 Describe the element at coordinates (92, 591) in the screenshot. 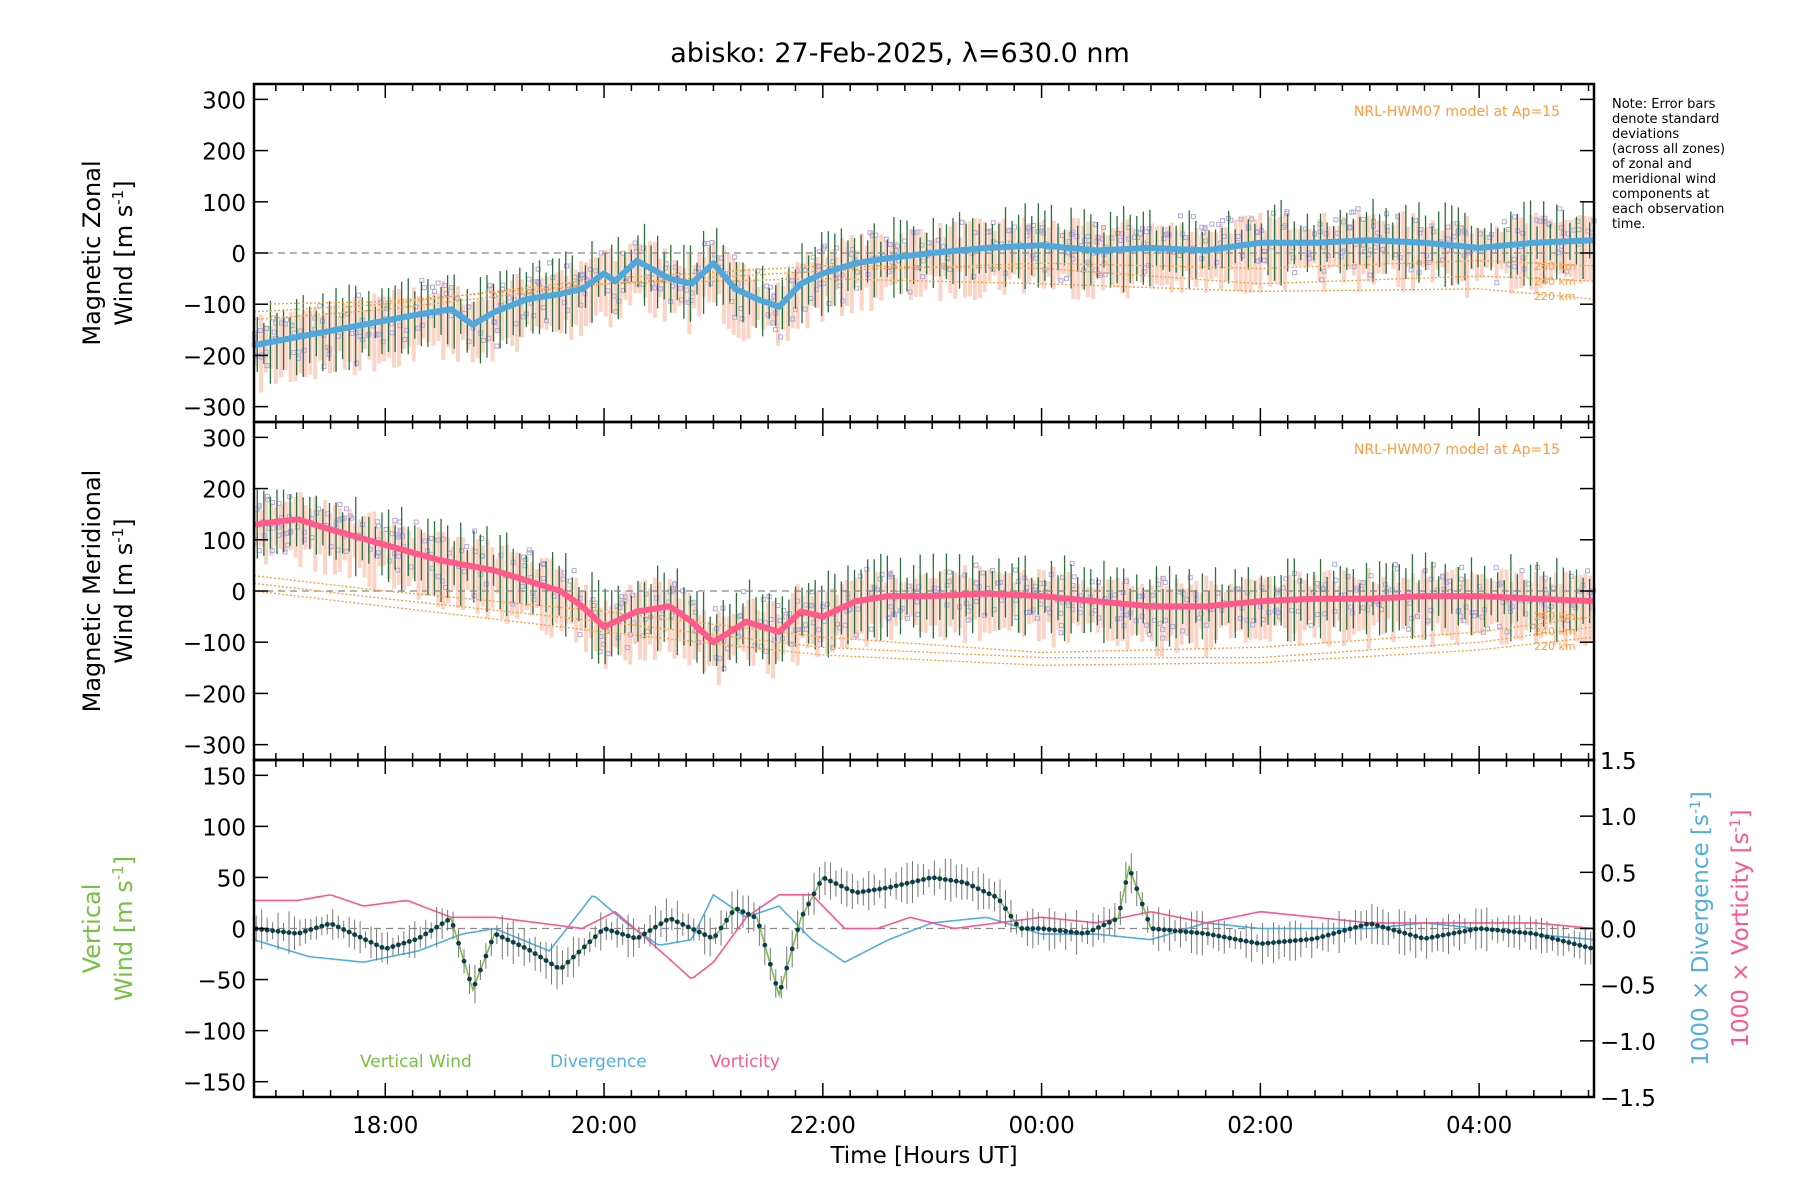

I see `y-axis-label-line1: Magnetic Meridional` at that location.